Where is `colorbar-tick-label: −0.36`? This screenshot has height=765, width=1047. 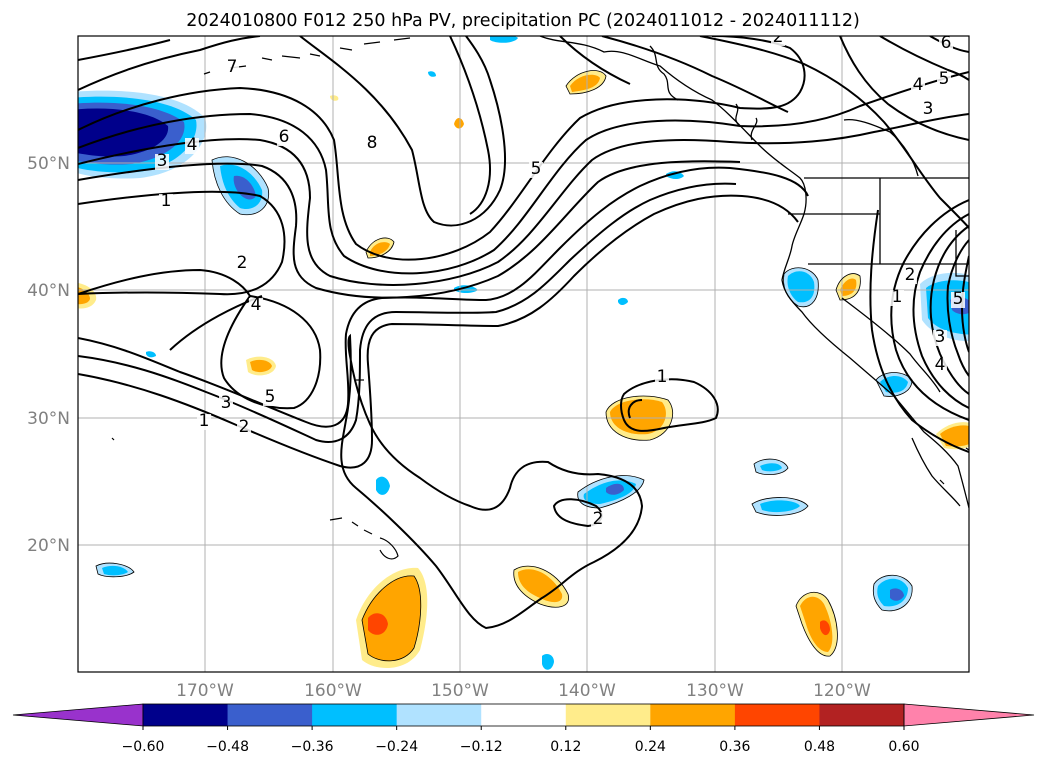
colorbar-tick-label: −0.36 is located at coordinates (312, 747).